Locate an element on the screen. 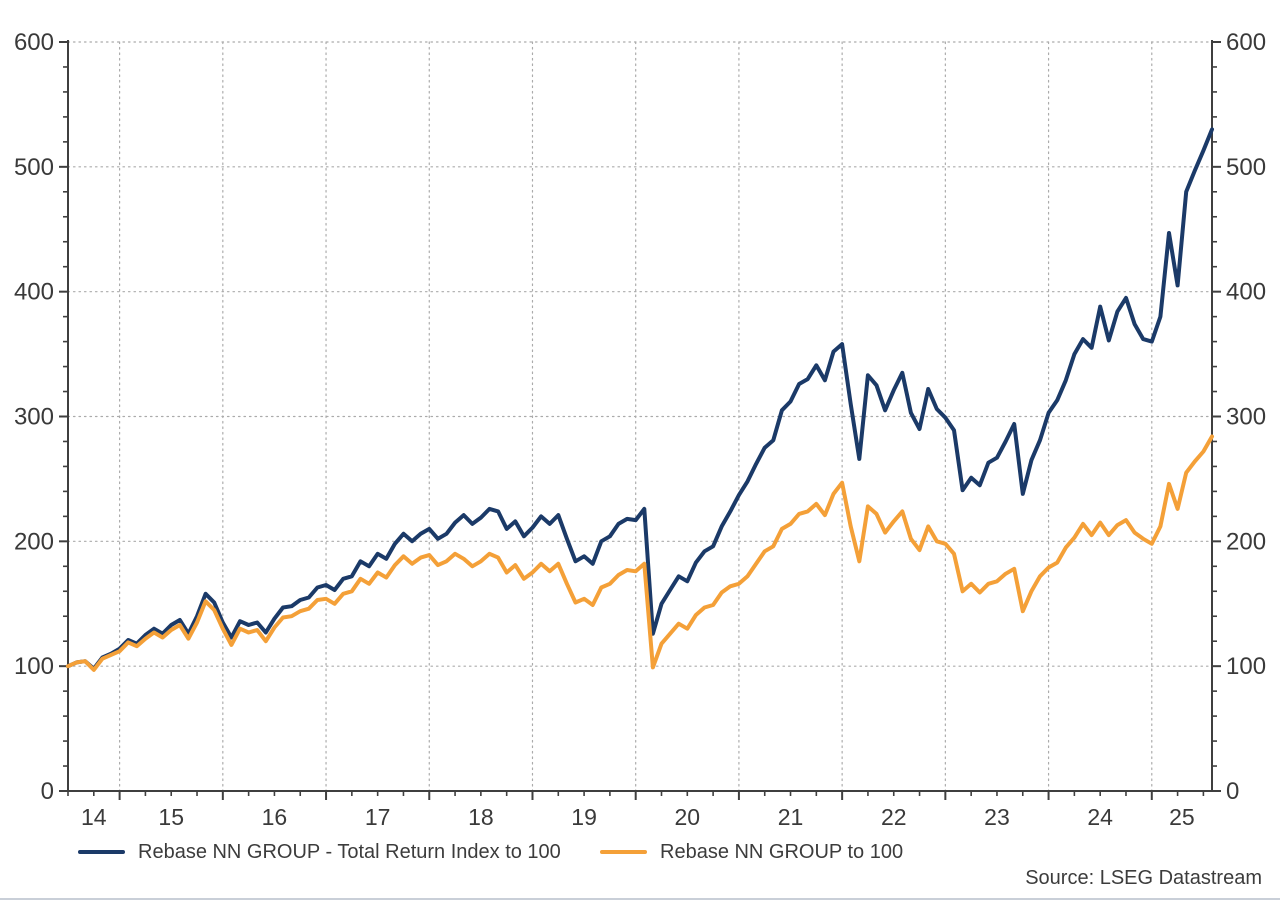 Image resolution: width=1280 pixels, height=900 pixels. y-axis-label-right: 200 is located at coordinates (1246, 541).